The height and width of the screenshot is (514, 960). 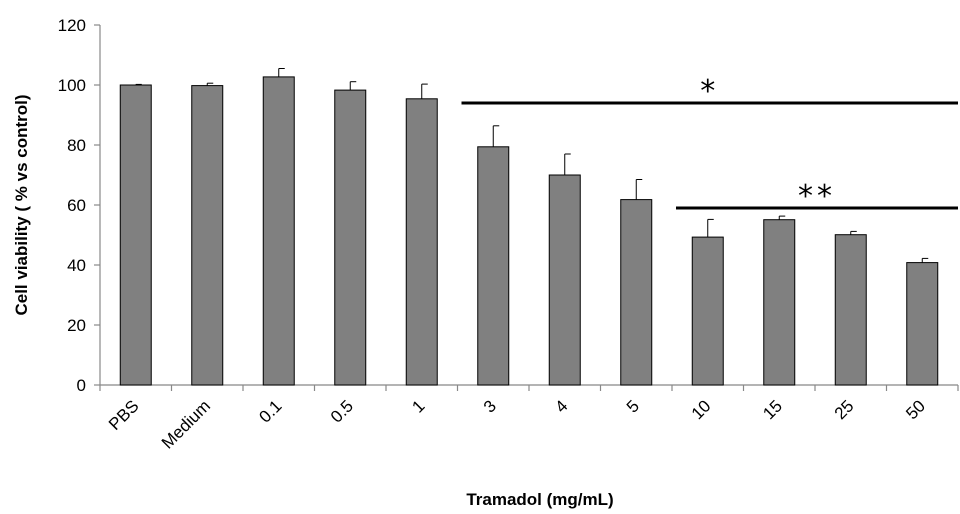 I want to click on y-tick-label: 60, so click(x=76, y=205).